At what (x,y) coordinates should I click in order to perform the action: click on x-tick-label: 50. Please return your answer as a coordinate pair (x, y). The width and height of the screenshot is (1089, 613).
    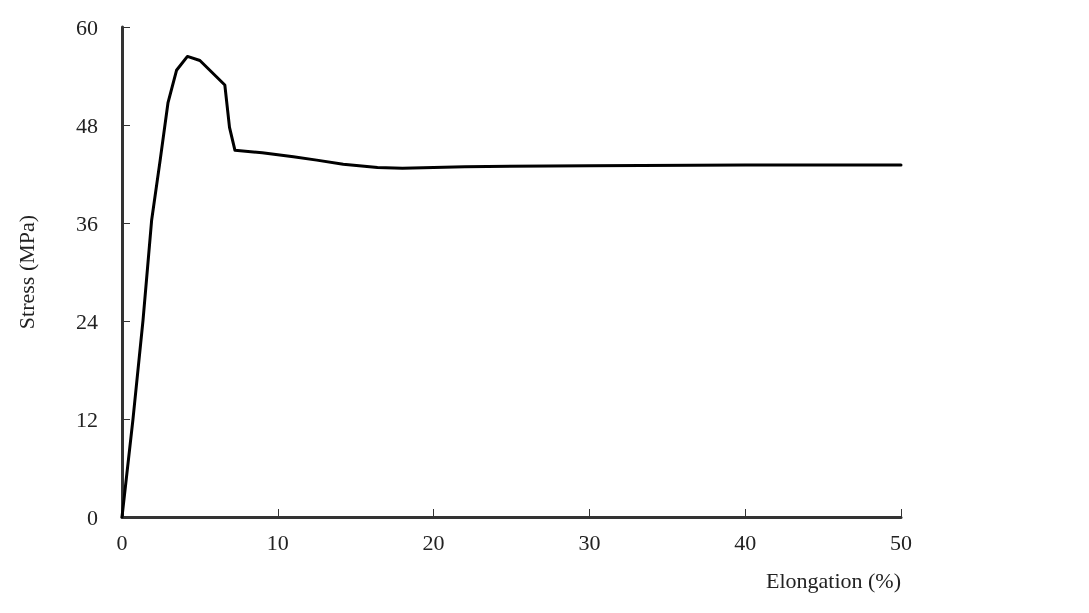
    Looking at the image, I should click on (901, 542).